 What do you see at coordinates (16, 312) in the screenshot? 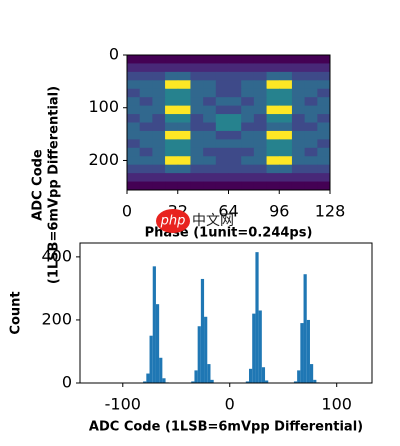
I see `y-axis-label: Count` at bounding box center [16, 312].